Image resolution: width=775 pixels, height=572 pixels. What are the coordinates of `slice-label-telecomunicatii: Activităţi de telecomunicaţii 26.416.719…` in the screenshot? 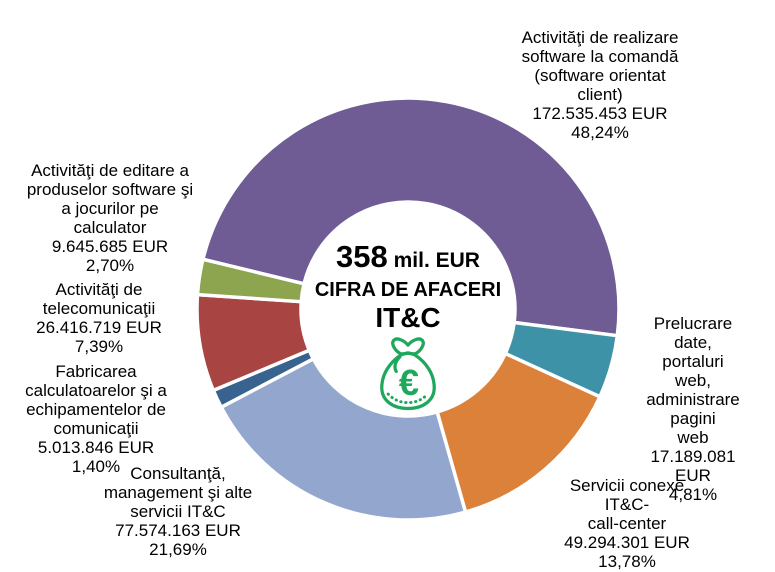 It's located at (99, 318).